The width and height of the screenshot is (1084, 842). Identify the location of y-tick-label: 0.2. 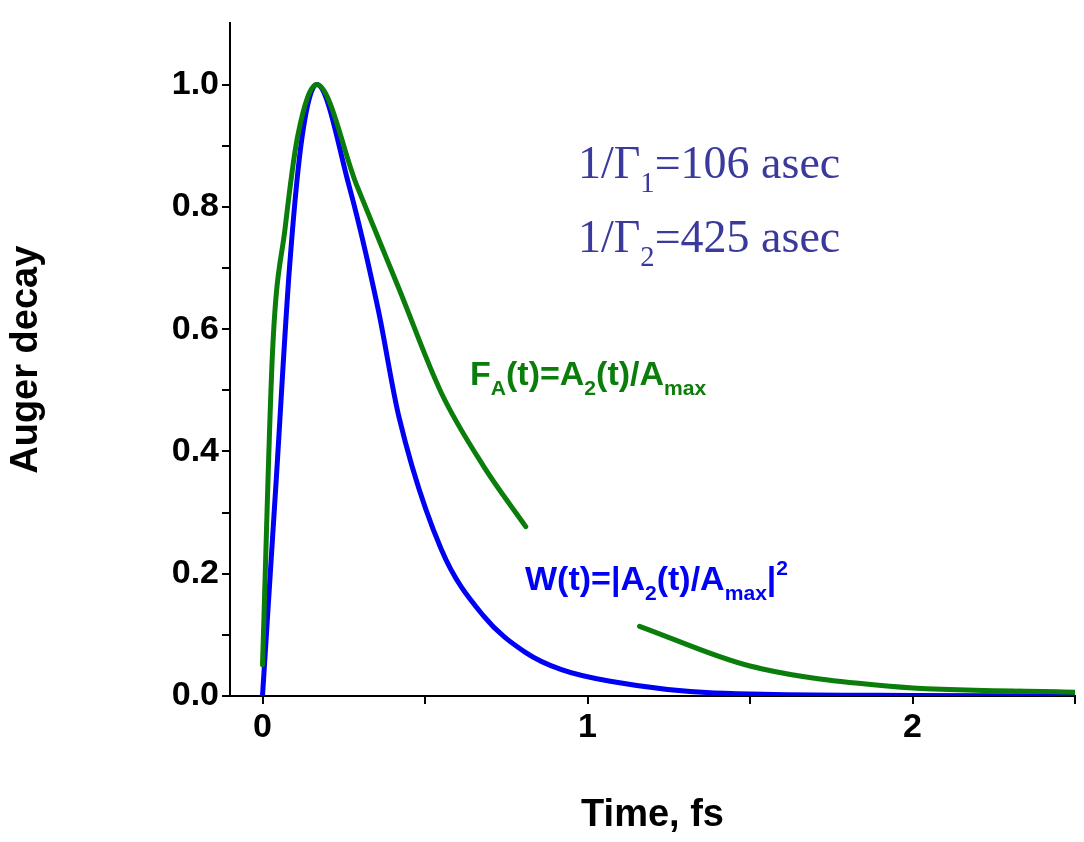
(195, 571).